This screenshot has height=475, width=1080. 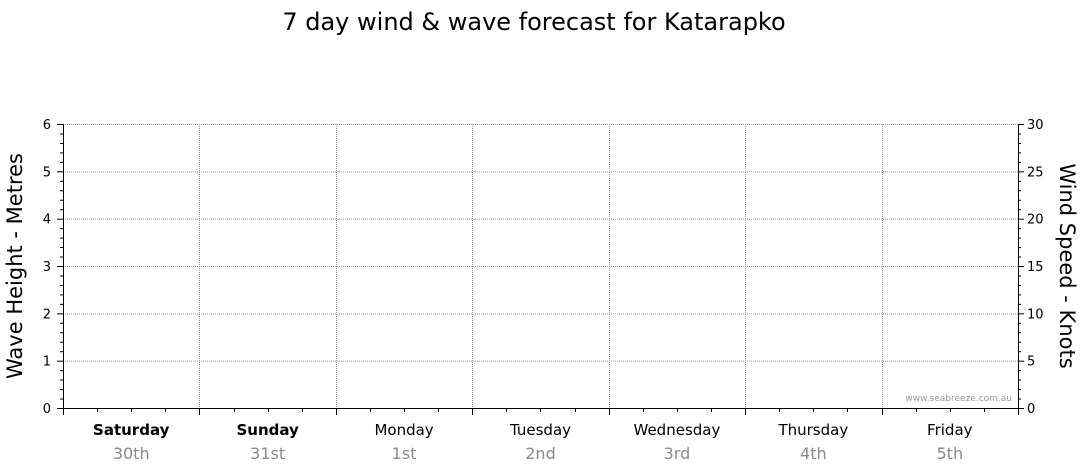 I want to click on day-name-label: Wednesday, so click(x=677, y=430).